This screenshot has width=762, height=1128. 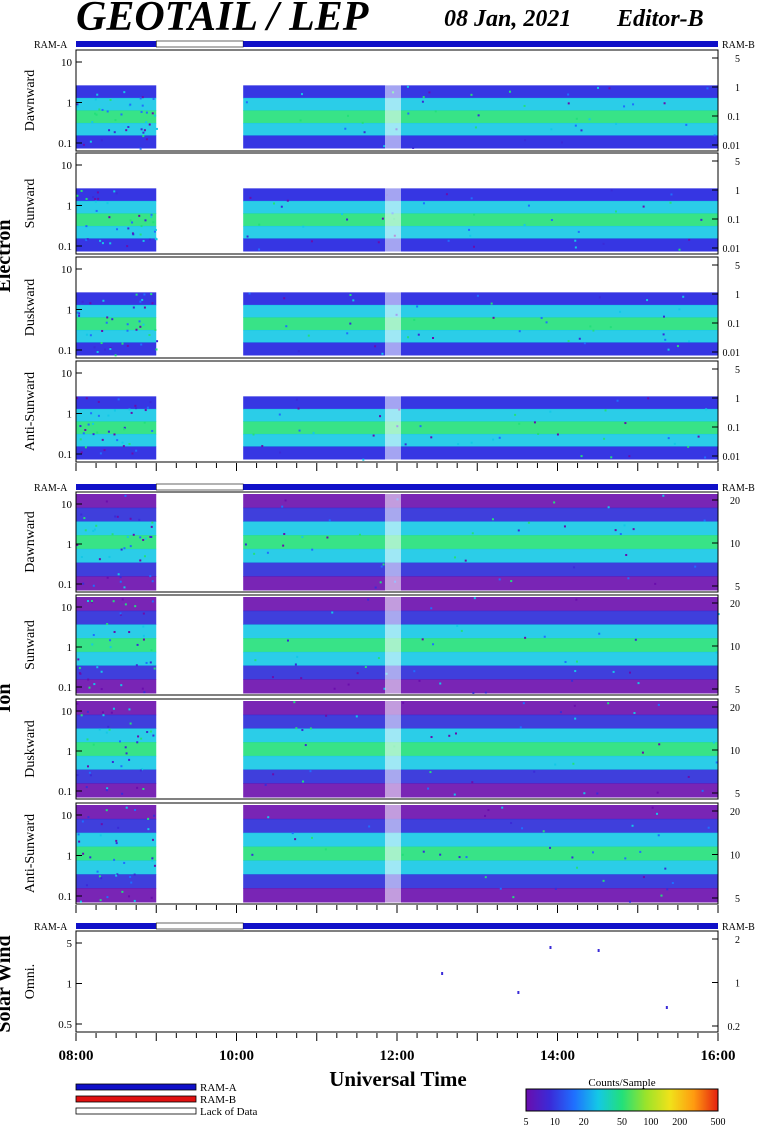 What do you see at coordinates (738, 488) in the screenshot?
I see `ram-b-strip-label: RAM-B` at bounding box center [738, 488].